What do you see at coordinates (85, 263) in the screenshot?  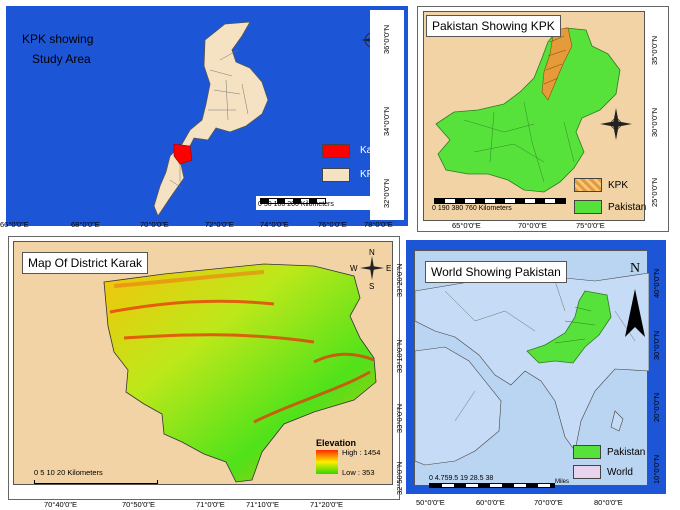 I see `karak-map-title: Map Of District Karak` at bounding box center [85, 263].